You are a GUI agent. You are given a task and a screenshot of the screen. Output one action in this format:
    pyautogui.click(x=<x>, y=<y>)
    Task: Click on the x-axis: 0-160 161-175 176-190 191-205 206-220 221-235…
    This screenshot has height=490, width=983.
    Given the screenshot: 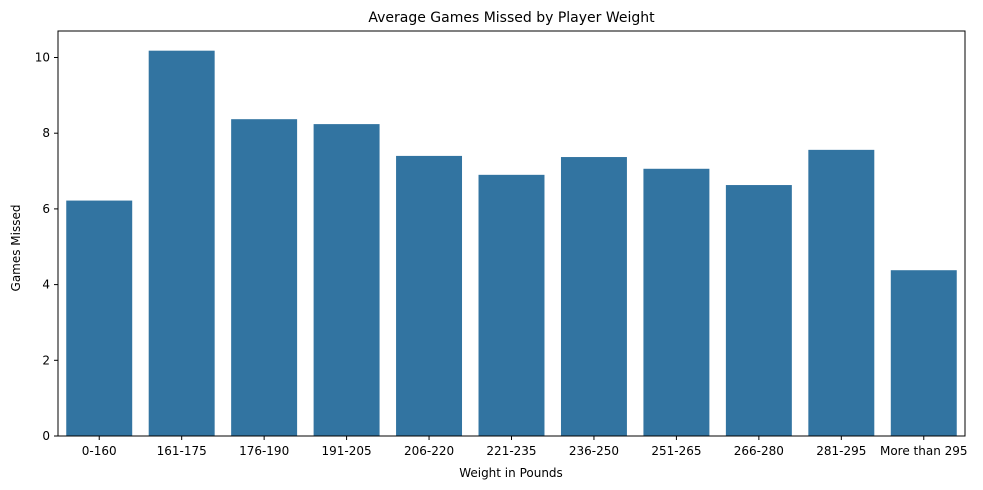 What is the action you would take?
    pyautogui.click(x=525, y=447)
    